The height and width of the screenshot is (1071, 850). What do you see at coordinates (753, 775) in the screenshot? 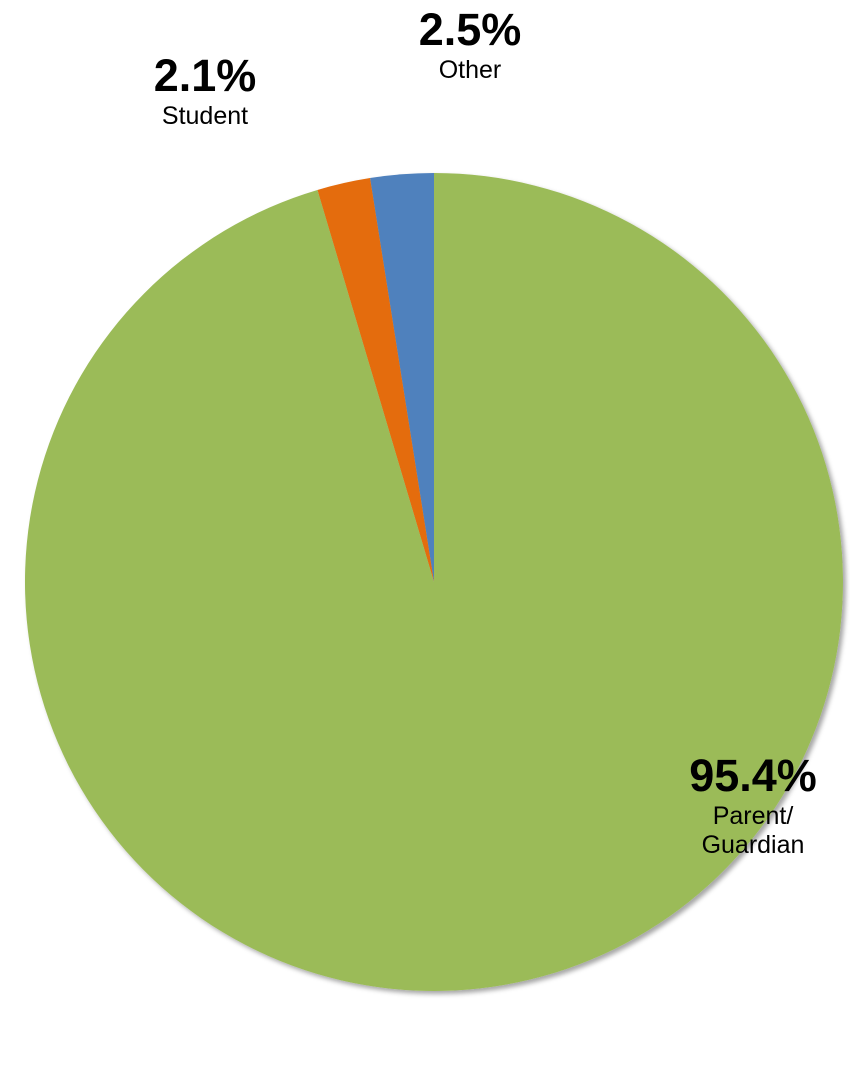
I see `slice-value-label: 95.4%` at bounding box center [753, 775].